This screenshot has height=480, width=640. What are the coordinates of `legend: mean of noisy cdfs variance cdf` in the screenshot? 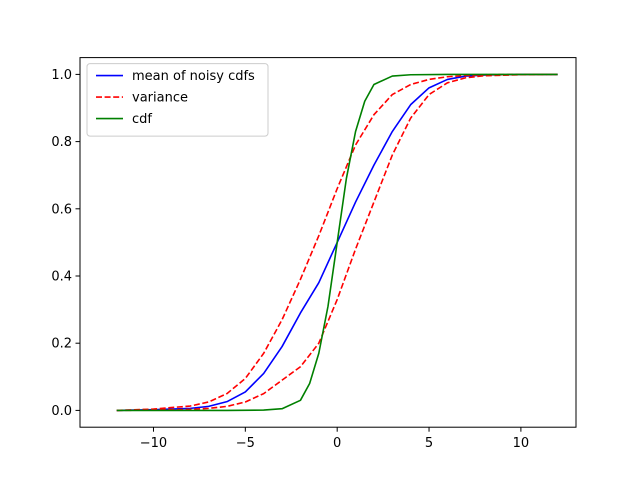 It's located at (177, 100).